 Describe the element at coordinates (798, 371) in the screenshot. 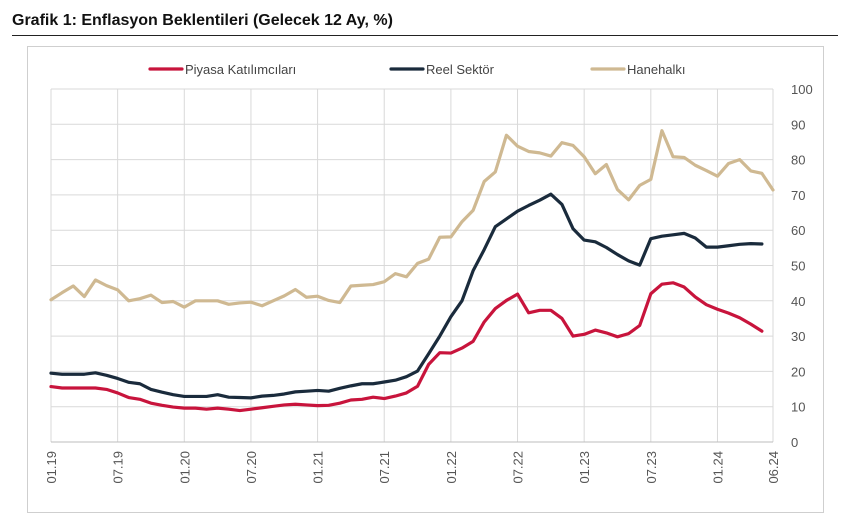

I see `y-tick-label: 20` at that location.